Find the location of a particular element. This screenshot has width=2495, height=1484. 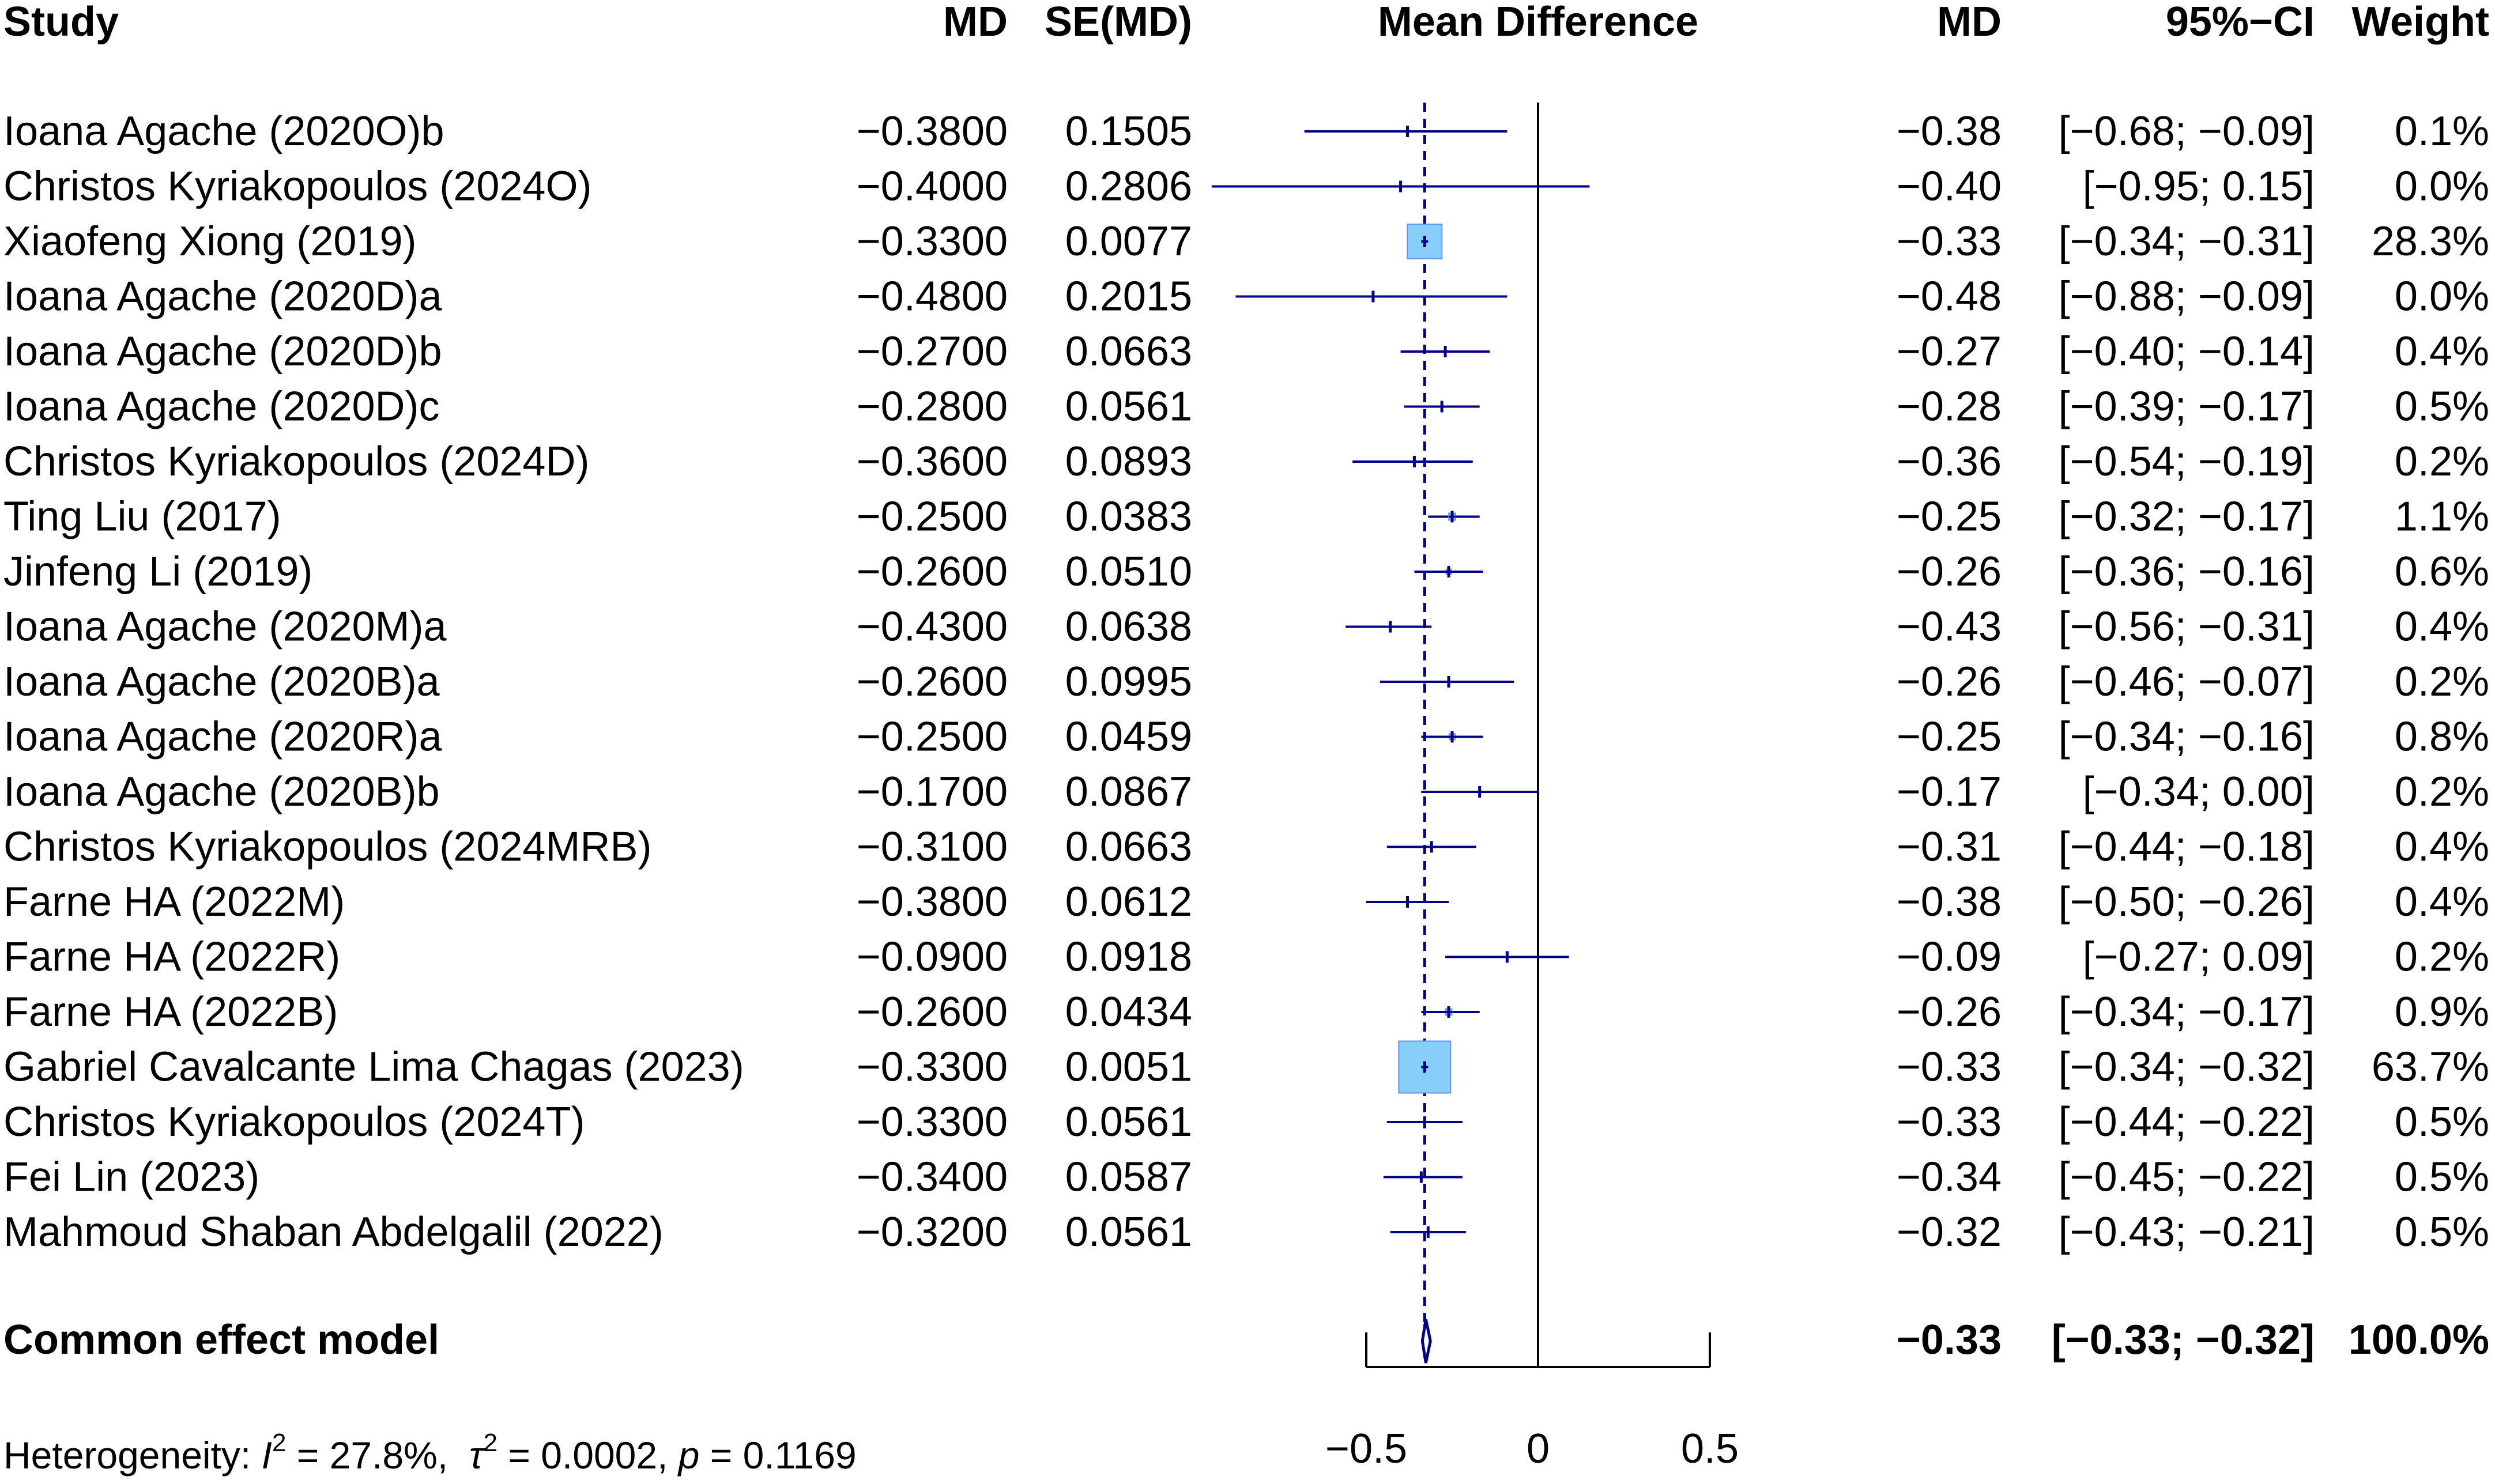

study-weight: 0.0% is located at coordinates (2442, 297).